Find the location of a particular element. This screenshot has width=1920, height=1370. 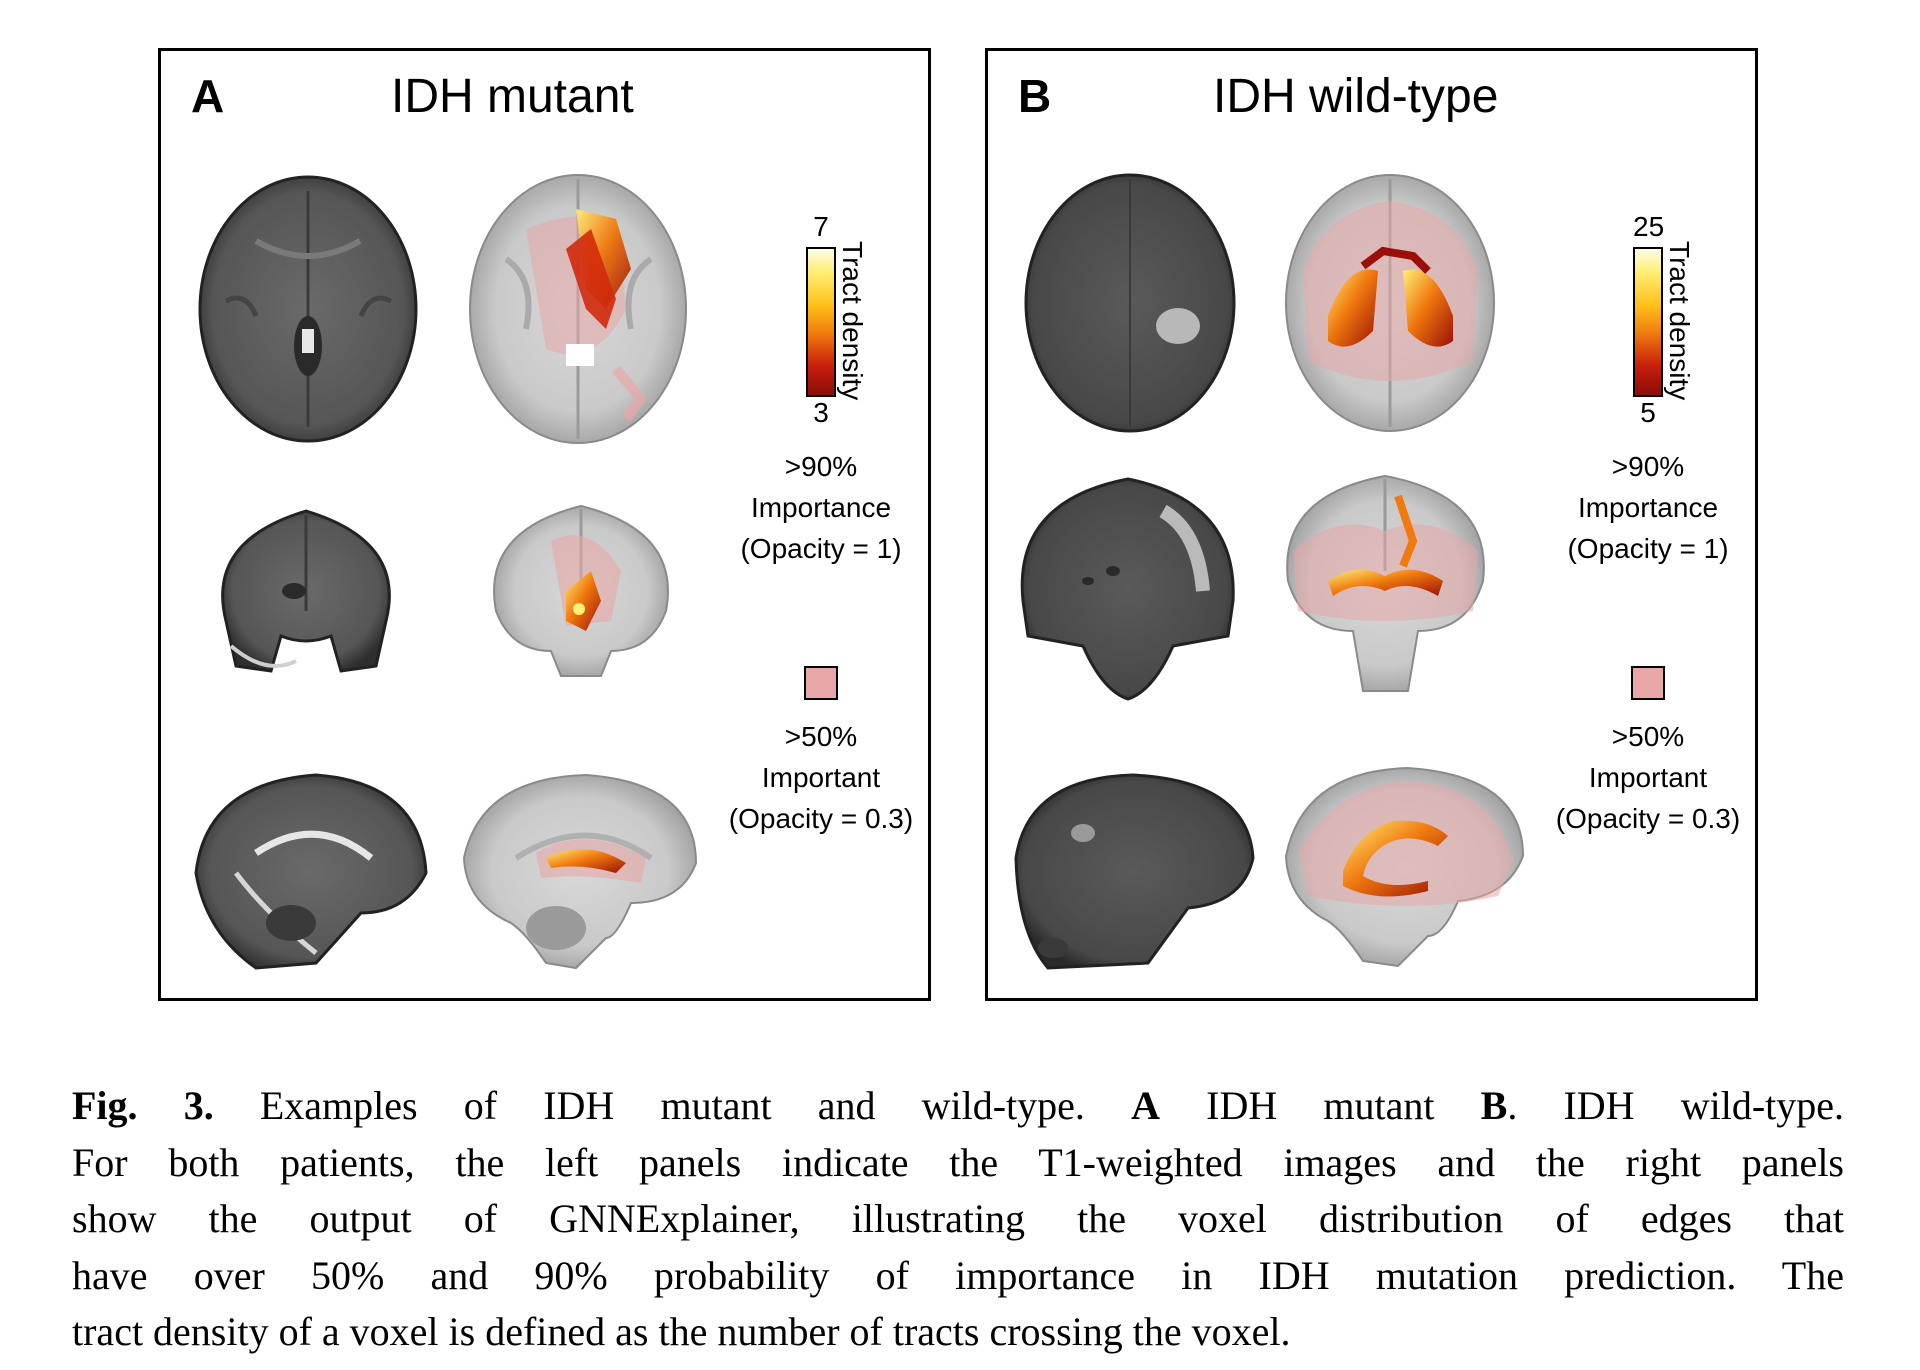

panel-title: IDH mutant is located at coordinates (512, 96).